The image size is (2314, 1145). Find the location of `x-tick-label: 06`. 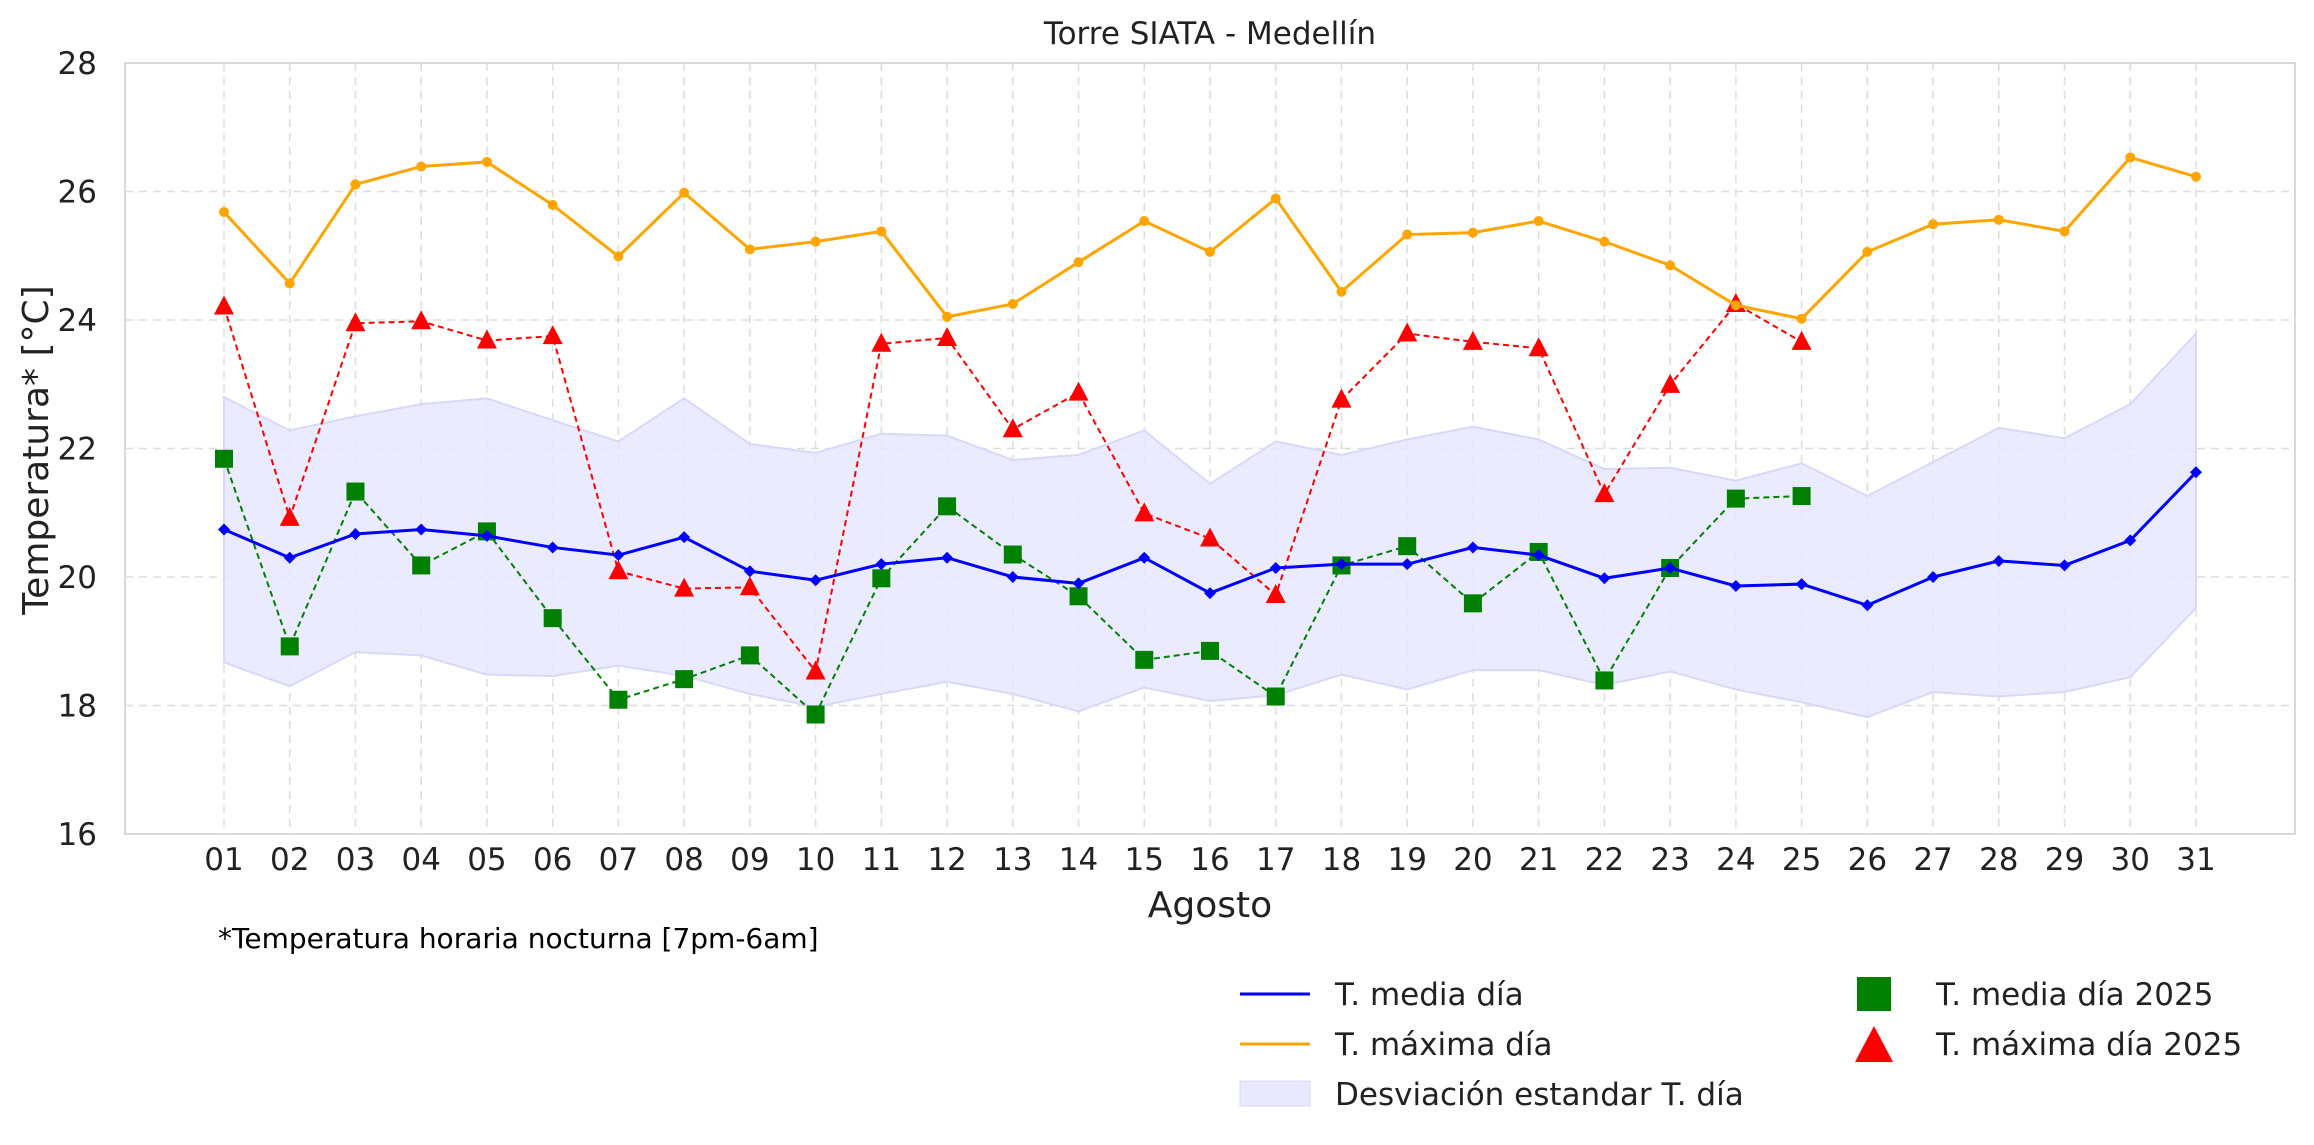

x-tick-label: 06 is located at coordinates (552, 860).